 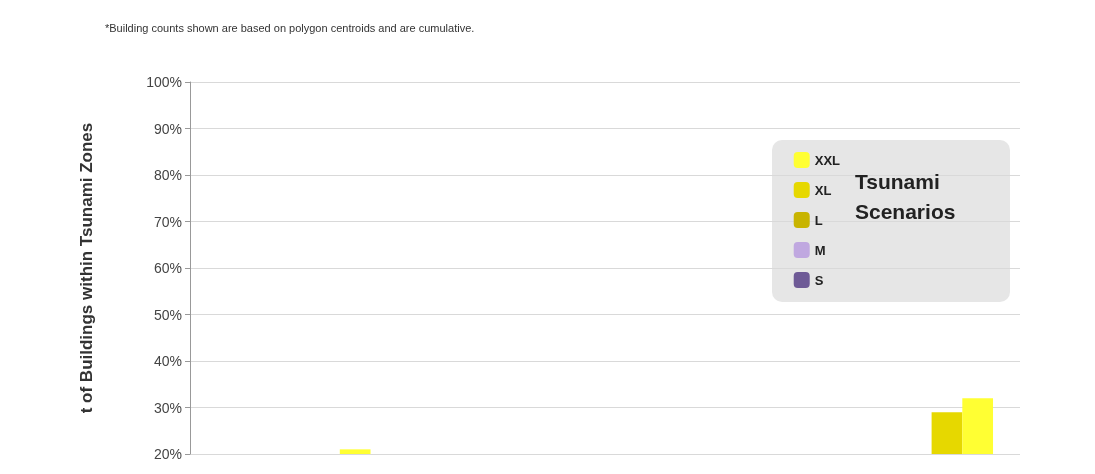 I want to click on text: *Building counts shown are based on polygon centroids and are cumulative., so click(x=290, y=27).